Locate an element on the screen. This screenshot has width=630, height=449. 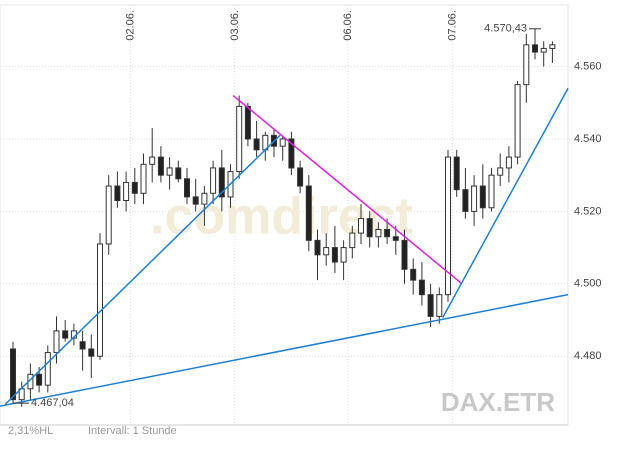
x-tick-label: 06.06. is located at coordinates (348, 25).